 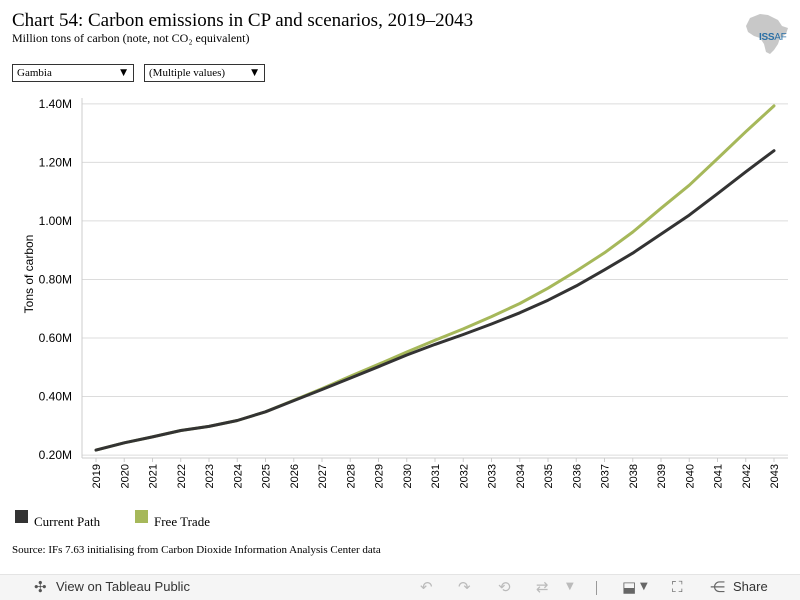 What do you see at coordinates (493, 476) in the screenshot?
I see `x-tick-label: 2033` at bounding box center [493, 476].